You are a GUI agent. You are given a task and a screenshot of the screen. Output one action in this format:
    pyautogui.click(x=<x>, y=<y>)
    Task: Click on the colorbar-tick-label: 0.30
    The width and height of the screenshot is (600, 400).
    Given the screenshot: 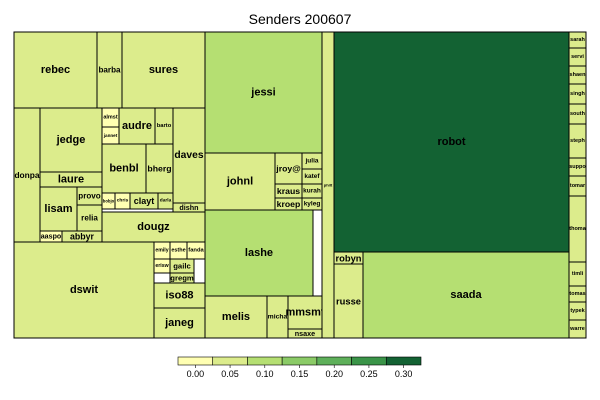 What is the action you would take?
    pyautogui.click(x=404, y=374)
    